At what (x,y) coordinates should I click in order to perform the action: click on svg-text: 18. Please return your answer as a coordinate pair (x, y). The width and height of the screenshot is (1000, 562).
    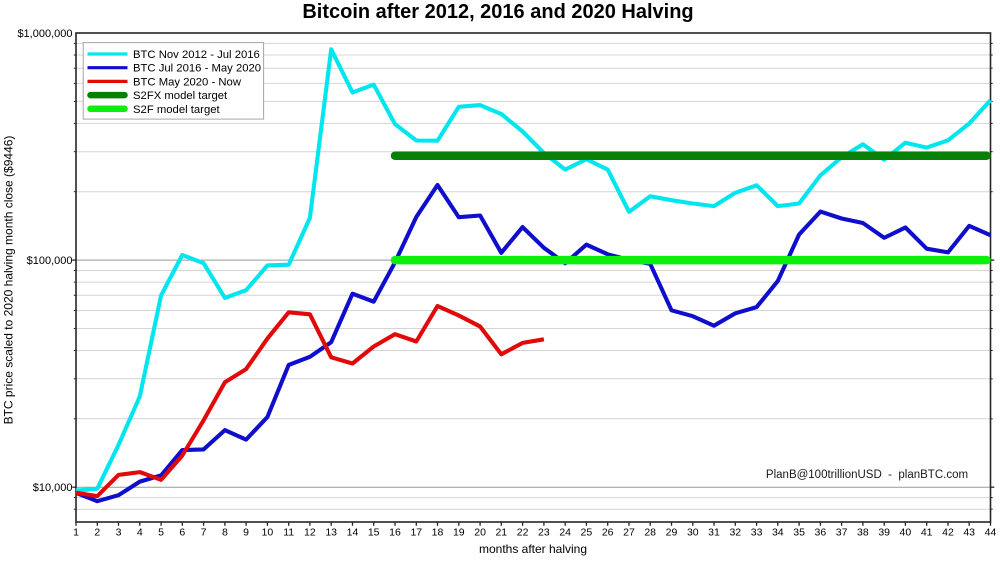
    Looking at the image, I should click on (438, 533).